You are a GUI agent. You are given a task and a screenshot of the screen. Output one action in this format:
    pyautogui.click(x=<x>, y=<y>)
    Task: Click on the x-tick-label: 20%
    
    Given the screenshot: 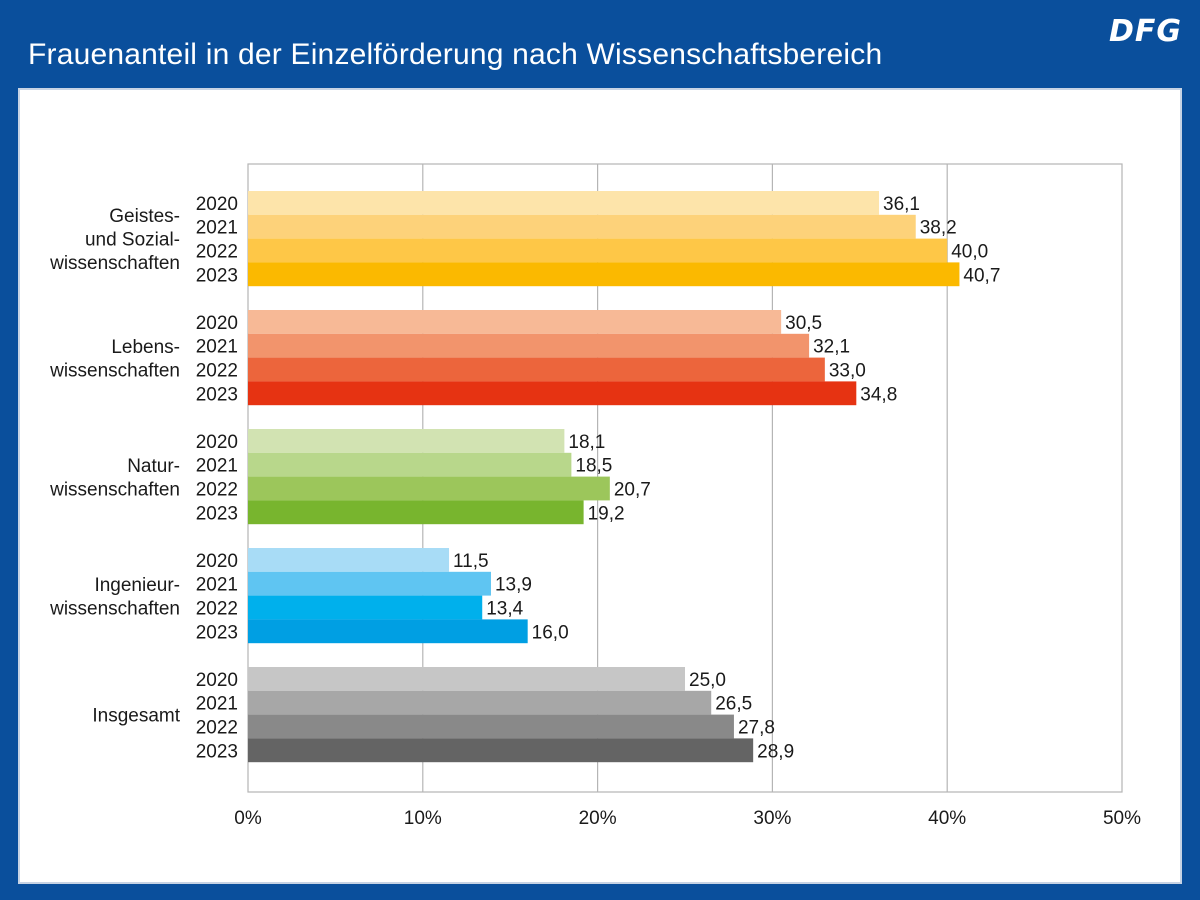 What is the action you would take?
    pyautogui.click(x=598, y=818)
    